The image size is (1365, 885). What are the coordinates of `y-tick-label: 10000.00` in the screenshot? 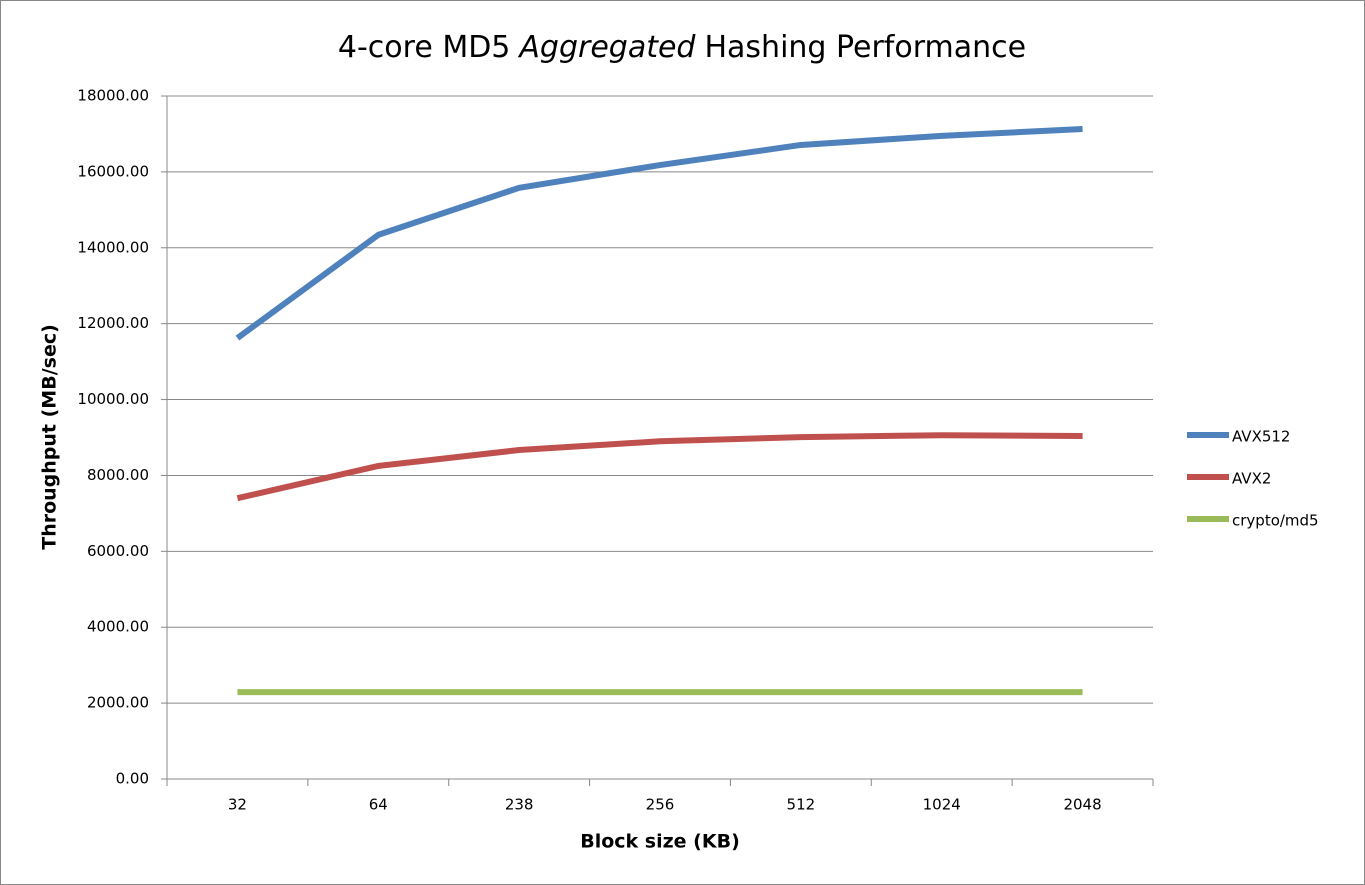 It's located at (113, 399).